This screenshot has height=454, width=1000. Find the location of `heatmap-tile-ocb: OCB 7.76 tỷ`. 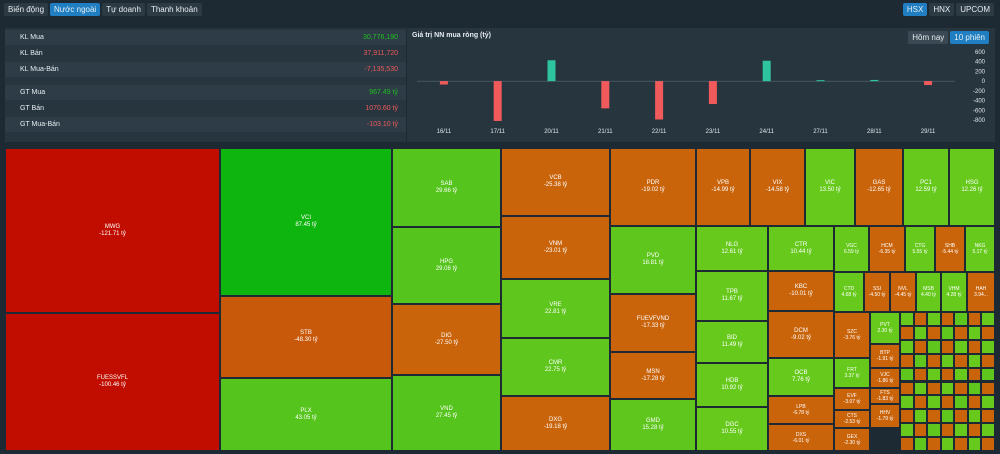

heatmap-tile-ocb: OCB 7.76 tỷ is located at coordinates (801, 377).